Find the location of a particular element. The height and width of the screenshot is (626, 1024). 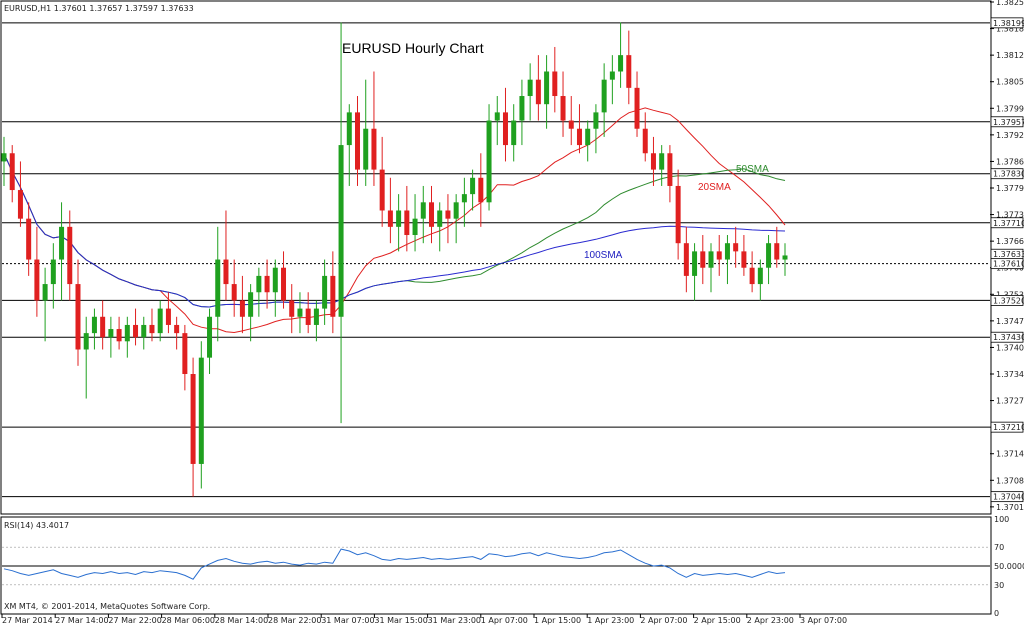

x-tick-label: 1 Apr 07:00 is located at coordinates (504, 620).